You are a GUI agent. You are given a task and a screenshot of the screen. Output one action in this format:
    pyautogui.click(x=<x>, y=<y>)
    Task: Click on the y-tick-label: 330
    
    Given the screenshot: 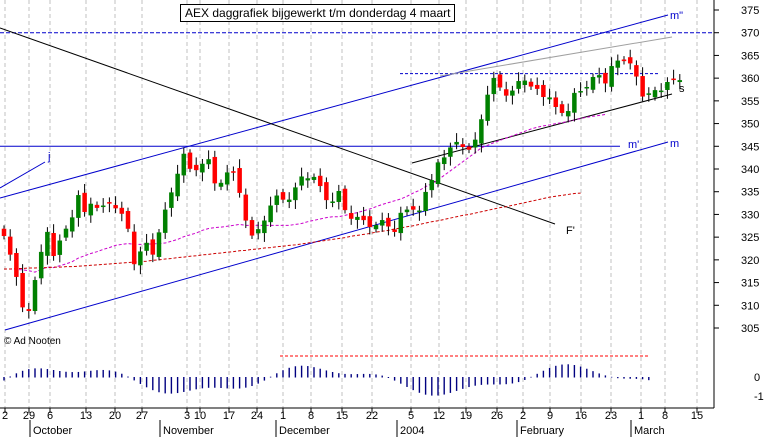 What is the action you would take?
    pyautogui.click(x=750, y=215)
    